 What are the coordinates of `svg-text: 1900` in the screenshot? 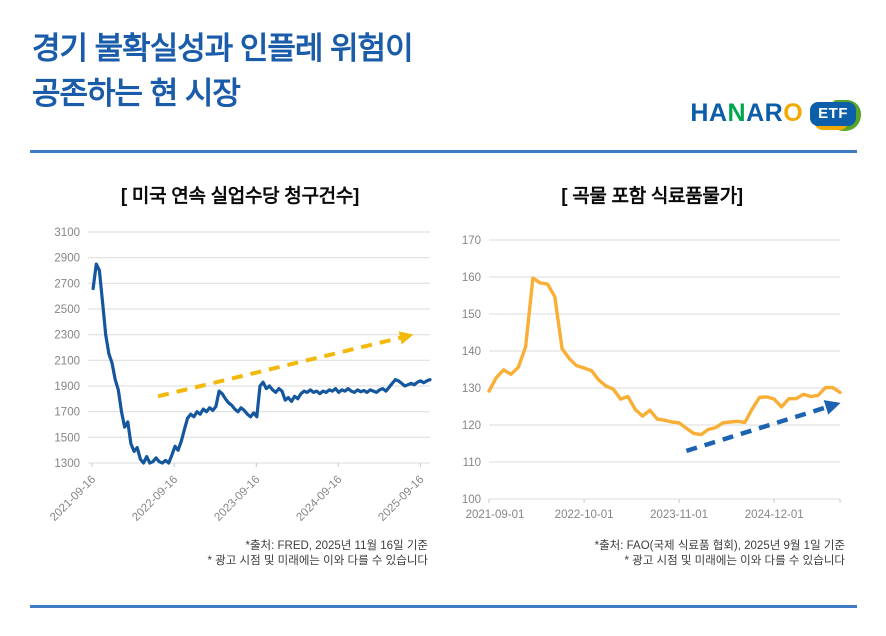 It's located at (67, 387).